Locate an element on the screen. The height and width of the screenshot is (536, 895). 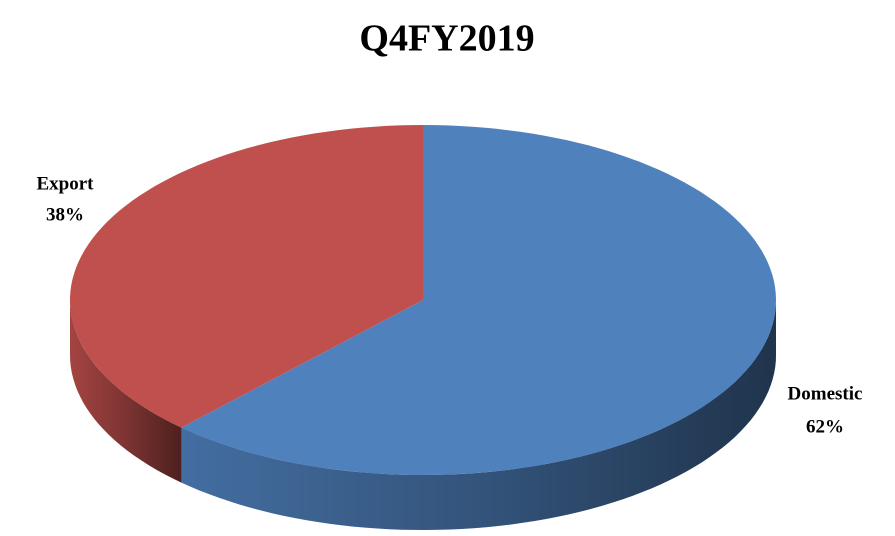
slice-side-shade is located at coordinates (126, 391).